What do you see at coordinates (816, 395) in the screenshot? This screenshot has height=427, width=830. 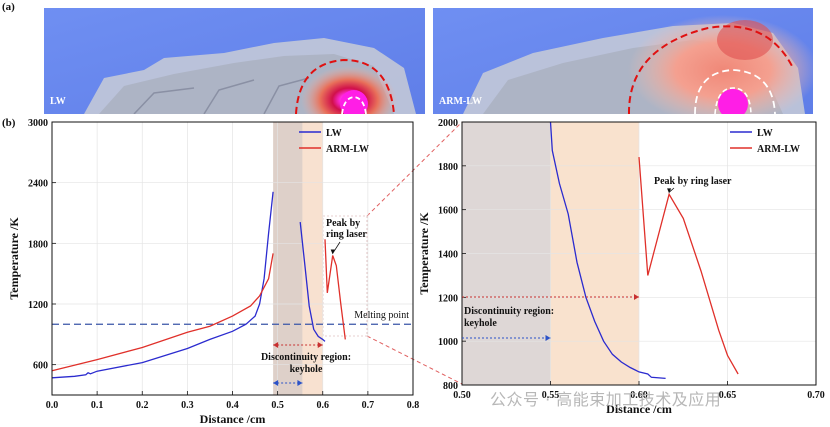 I see `x-tick-label-4: 0.70` at bounding box center [816, 395].